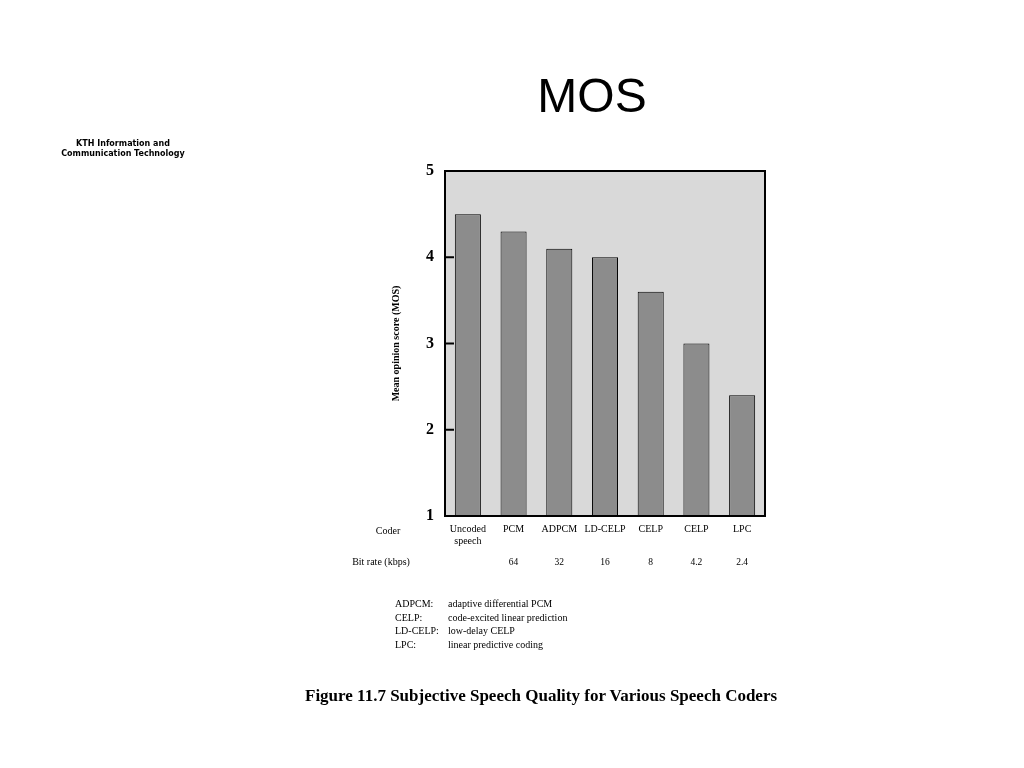 Image resolution: width=1024 pixels, height=768 pixels. What do you see at coordinates (395, 343) in the screenshot?
I see `y-axis-title: Mean opinion score (MOS)` at bounding box center [395, 343].